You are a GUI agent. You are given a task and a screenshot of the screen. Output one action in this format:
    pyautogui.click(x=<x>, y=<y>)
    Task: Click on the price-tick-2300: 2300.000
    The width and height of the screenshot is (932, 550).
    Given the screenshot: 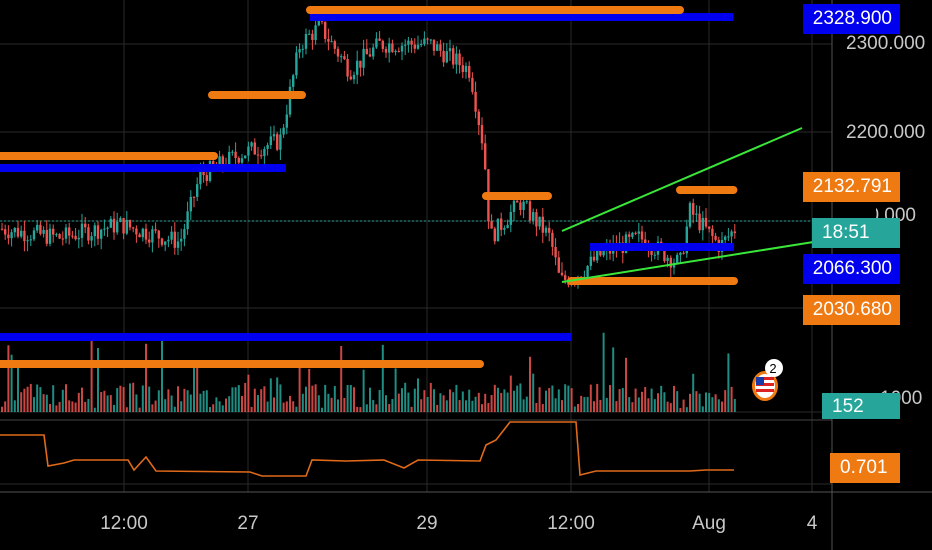 What is the action you would take?
    pyautogui.click(x=886, y=43)
    